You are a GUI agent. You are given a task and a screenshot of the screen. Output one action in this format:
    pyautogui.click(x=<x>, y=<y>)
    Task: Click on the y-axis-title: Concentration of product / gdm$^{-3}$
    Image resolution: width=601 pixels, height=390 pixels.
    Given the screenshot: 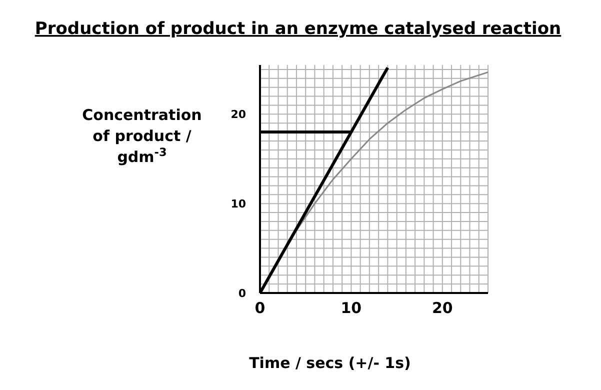 What is the action you would take?
    pyautogui.click(x=142, y=136)
    